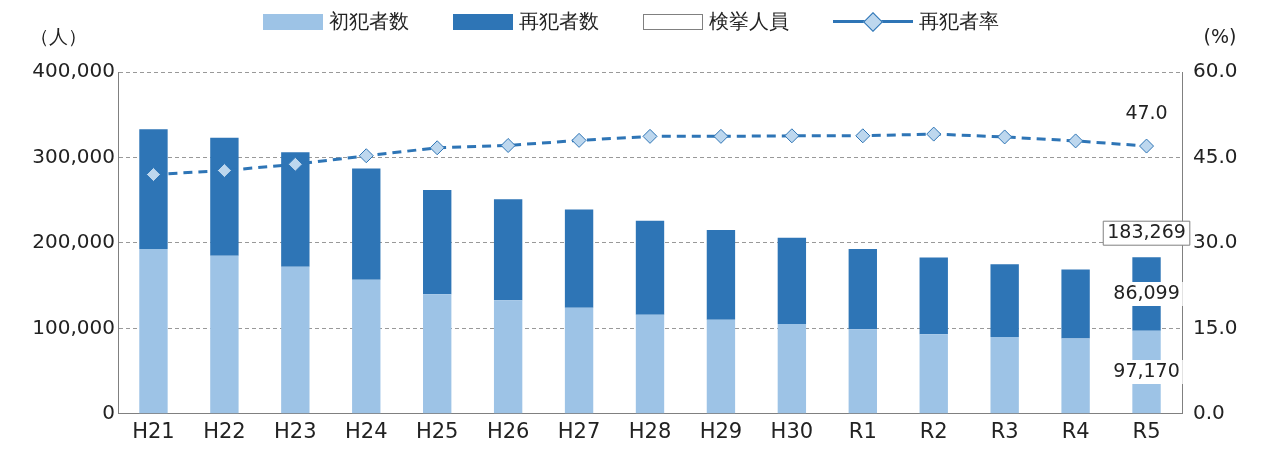 The width and height of the screenshot is (1262, 457). Describe the element at coordinates (153, 430) in the screenshot. I see `x-tick-label: H21` at that location.